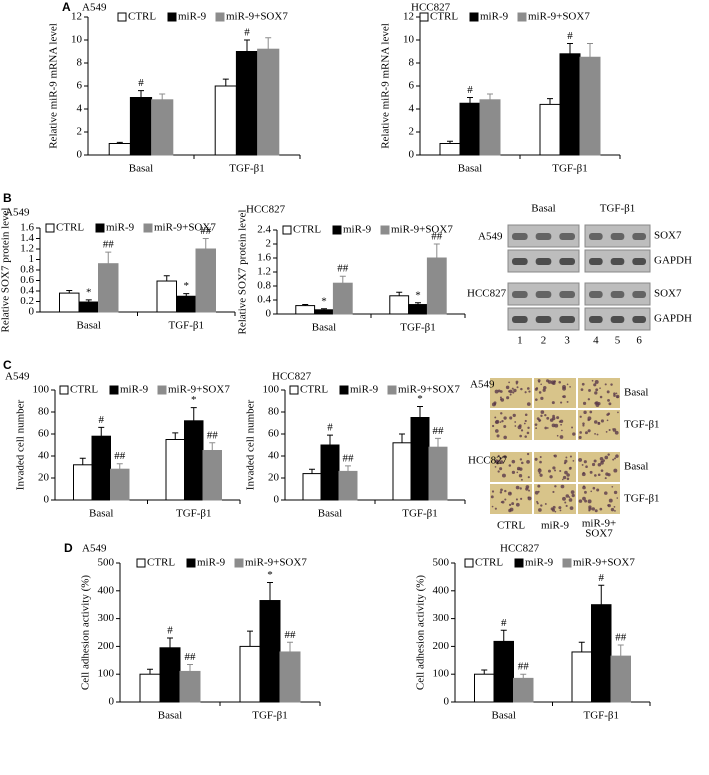 This screenshot has width=709, height=775. Describe the element at coordinates (599, 467) in the screenshot. I see `micrograph` at that location.